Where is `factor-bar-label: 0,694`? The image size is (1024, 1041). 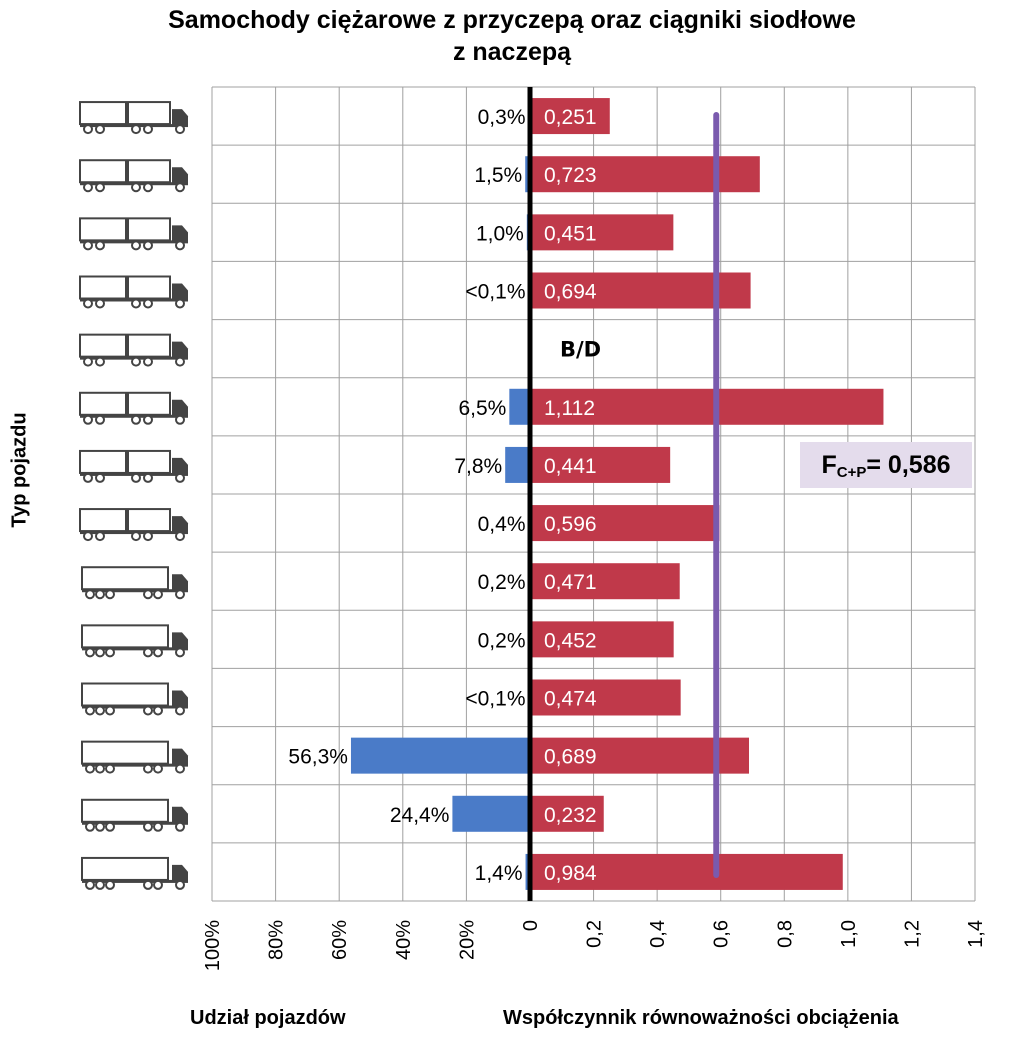 factor-bar-label: 0,694 is located at coordinates (570, 292).